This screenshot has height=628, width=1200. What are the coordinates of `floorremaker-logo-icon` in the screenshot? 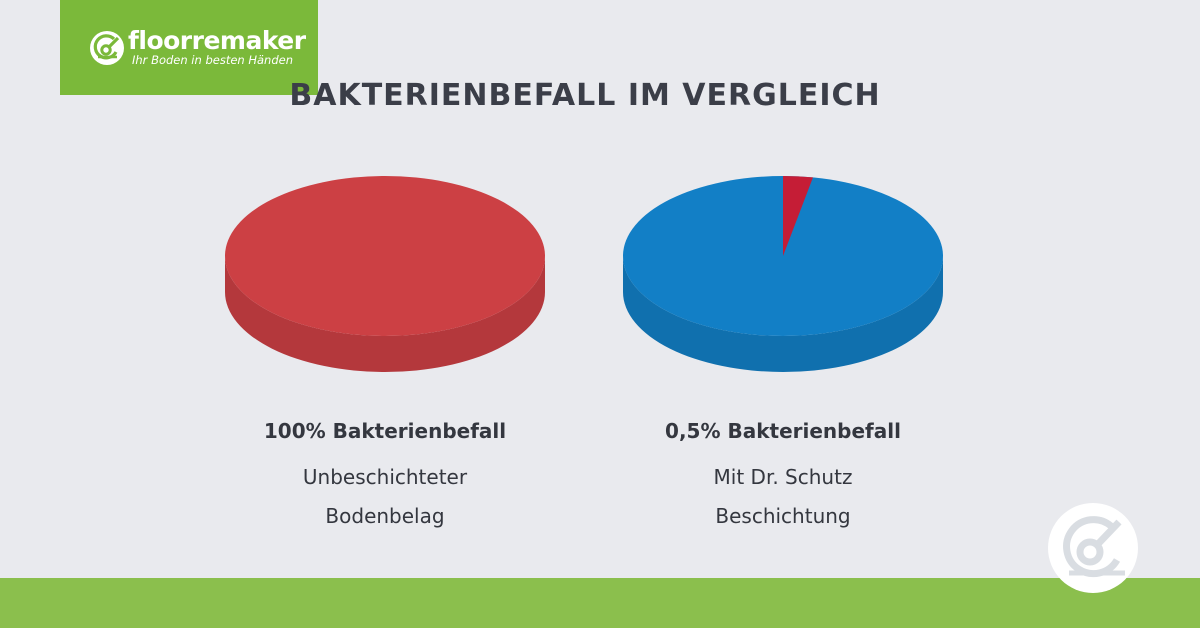 It's located at (107, 48).